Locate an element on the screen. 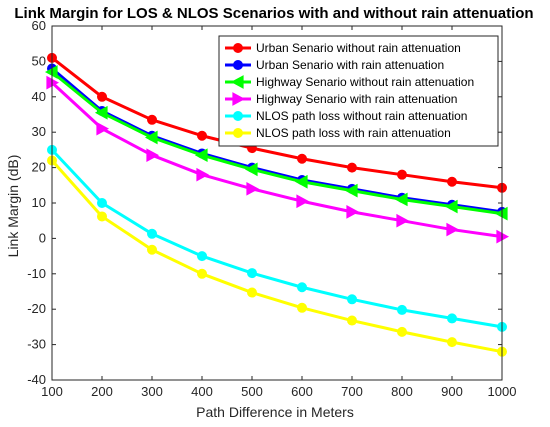 The height and width of the screenshot is (427, 550). legend-item: Urban Senario with rain attenuation is located at coordinates (334, 65).